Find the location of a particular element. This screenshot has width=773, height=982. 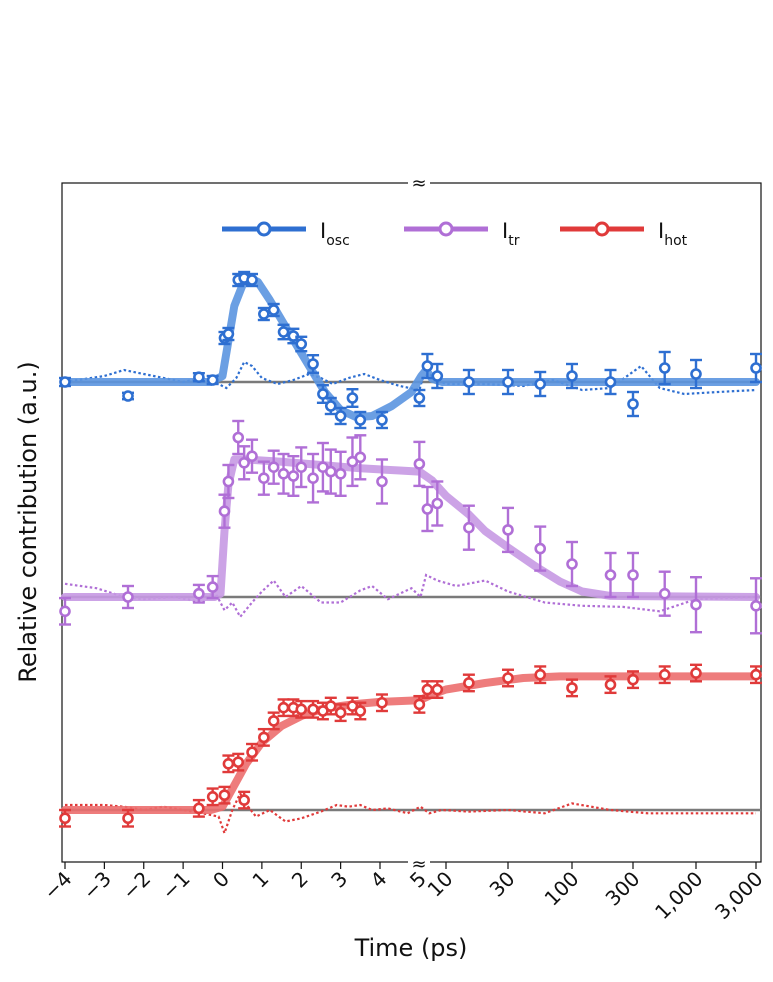

x-tick-label: 0 is located at coordinates (221, 880).